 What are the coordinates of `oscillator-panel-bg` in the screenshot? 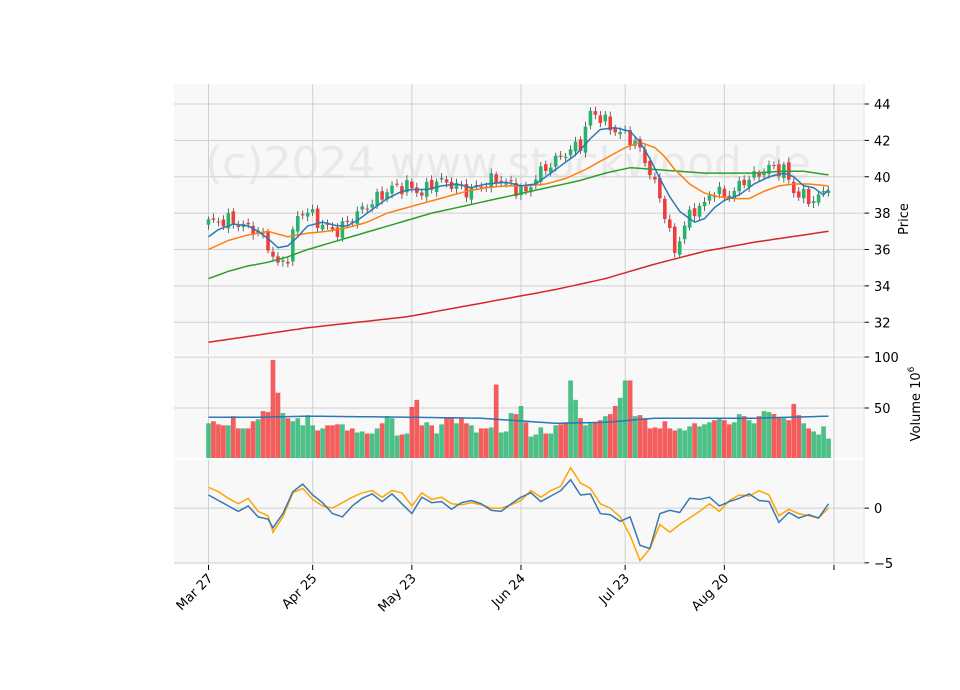 It's located at (519, 512).